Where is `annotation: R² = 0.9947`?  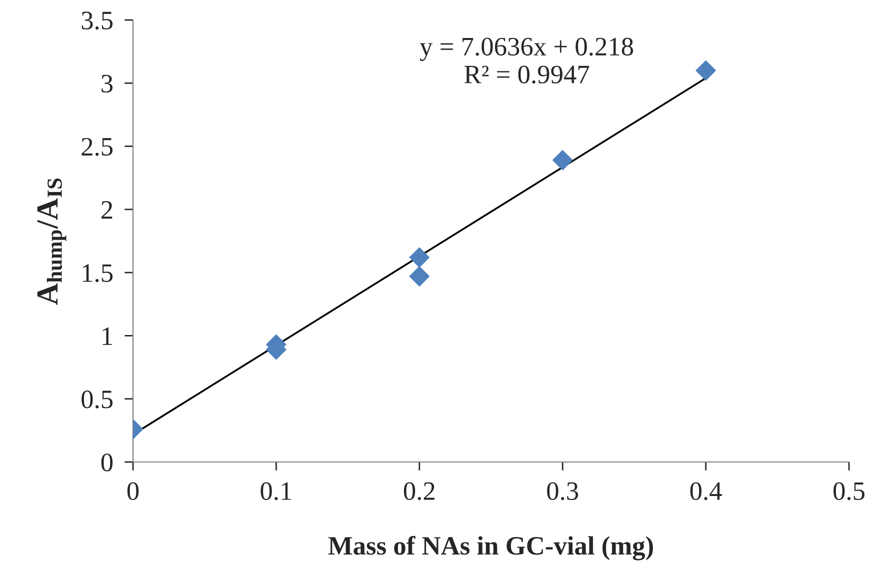 annotation: R² = 0.9947 is located at coordinates (527, 75).